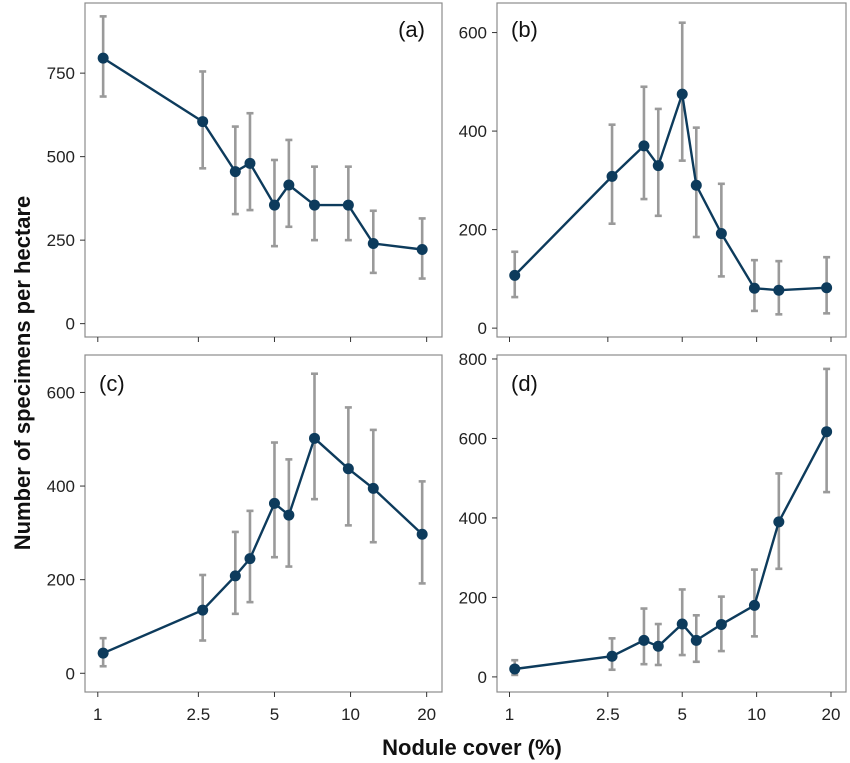  Describe the element at coordinates (61, 157) in the screenshot. I see `y-tick-label: 500` at that location.